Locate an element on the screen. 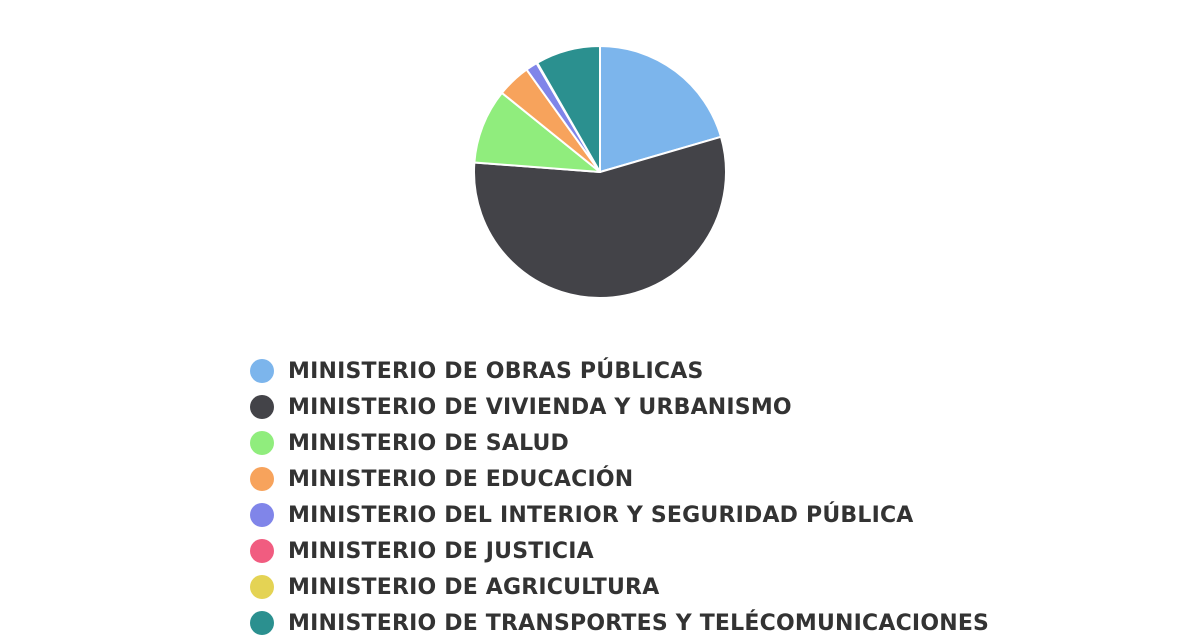 The width and height of the screenshot is (1200, 641). legend-item-vivienda-urbanismo: MINISTERIO DE VIVIENDA Y URBANISMO is located at coordinates (619, 407).